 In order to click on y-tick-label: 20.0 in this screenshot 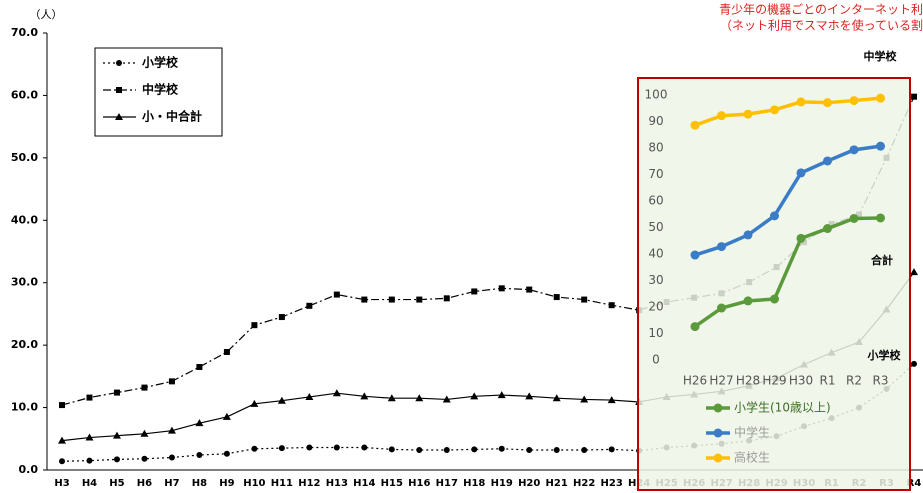, I will do `click(24, 344)`.